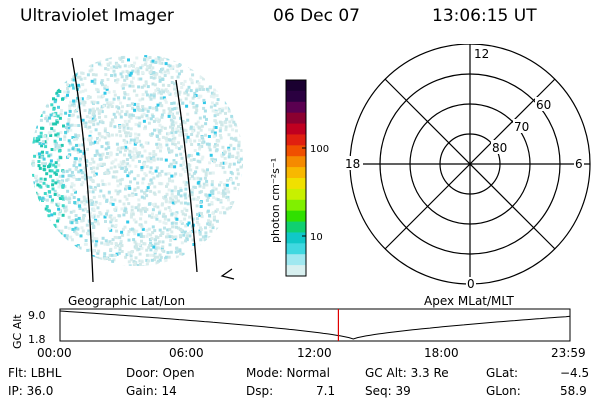 This screenshot has width=600, height=400. I want to click on altitude-curve, so click(315, 325).